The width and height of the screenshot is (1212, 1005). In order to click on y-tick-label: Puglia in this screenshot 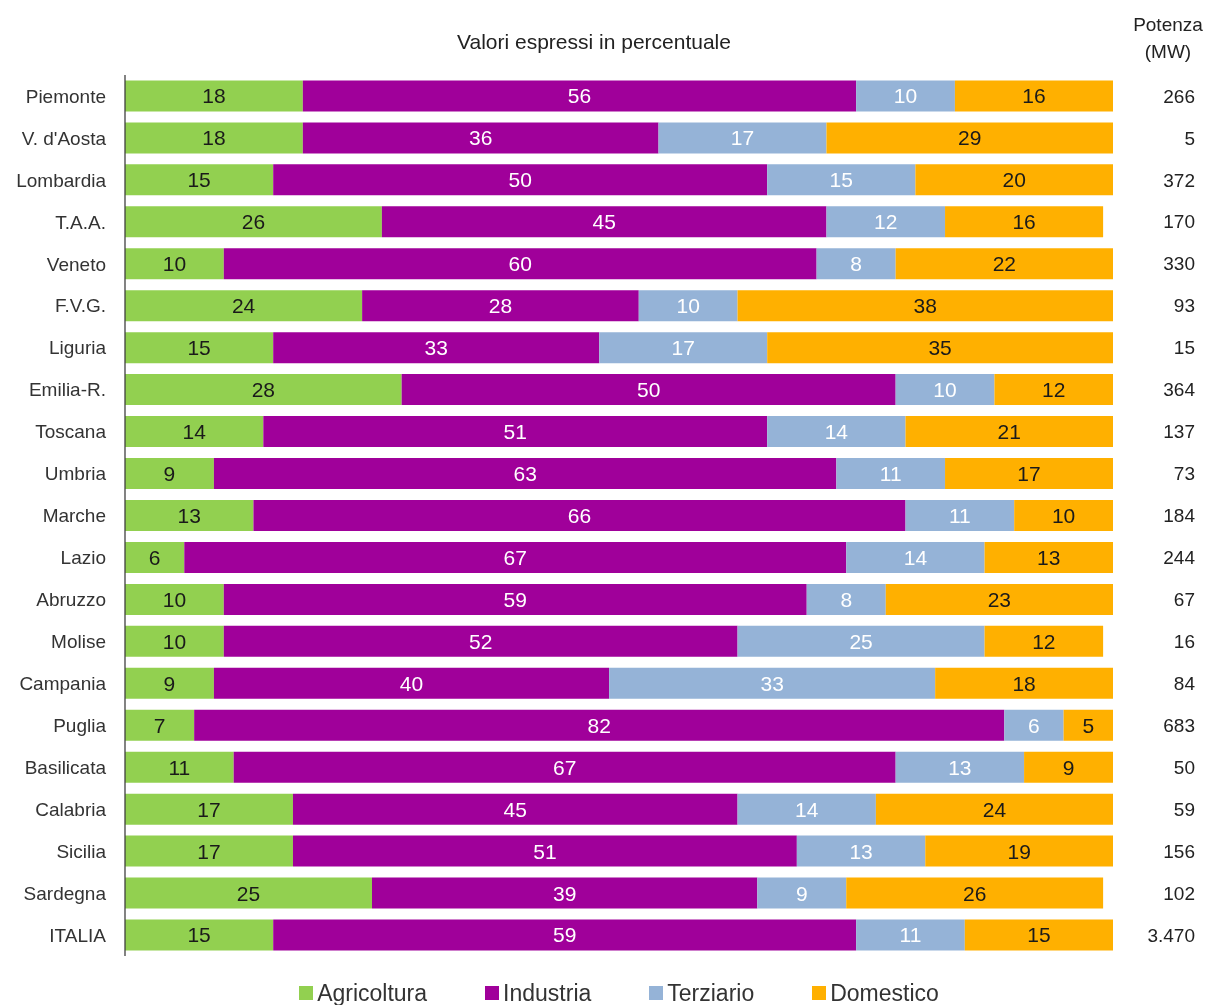, I will do `click(80, 726)`.